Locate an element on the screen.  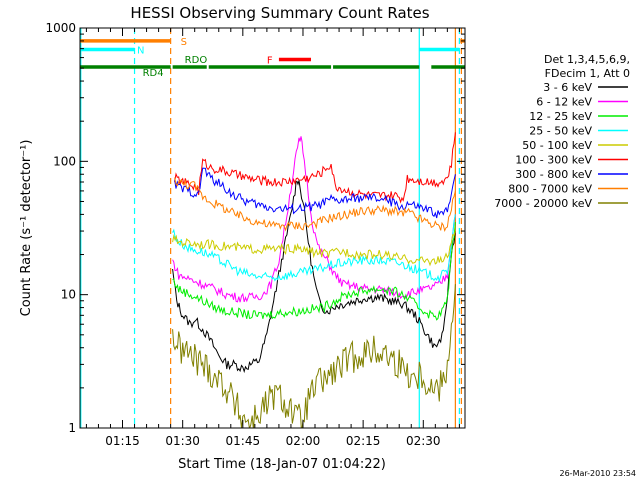
series-line-800-7000-kev is located at coordinates (315, 204).